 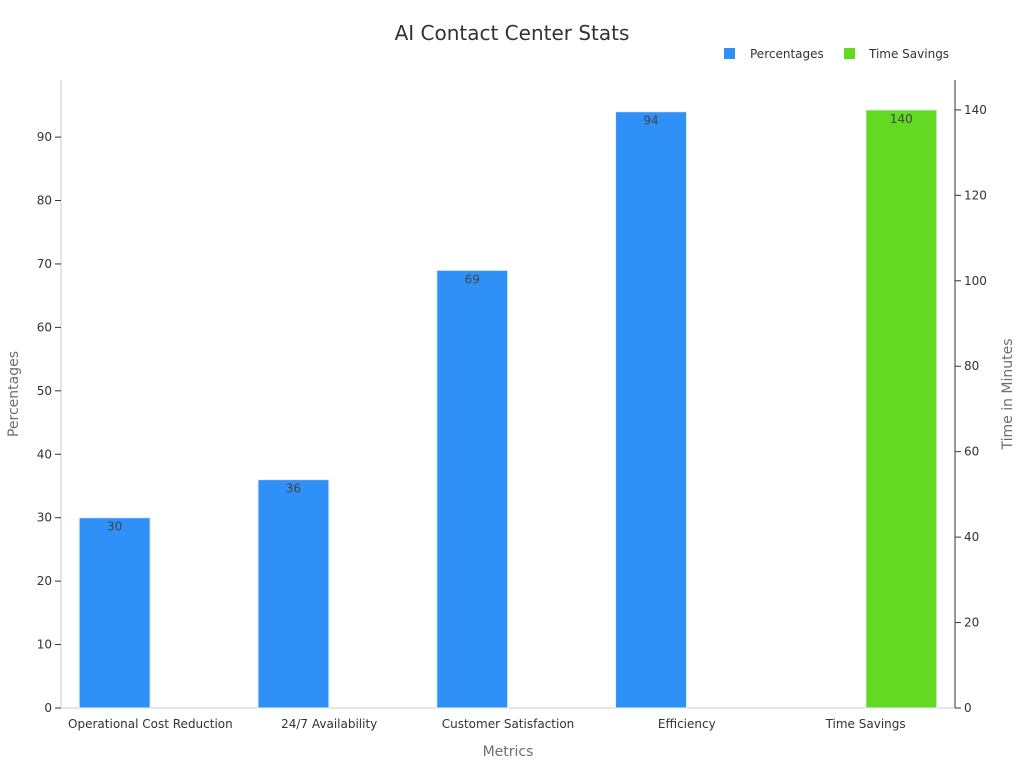 I want to click on legend-swatch-time-savings, so click(x=849, y=53).